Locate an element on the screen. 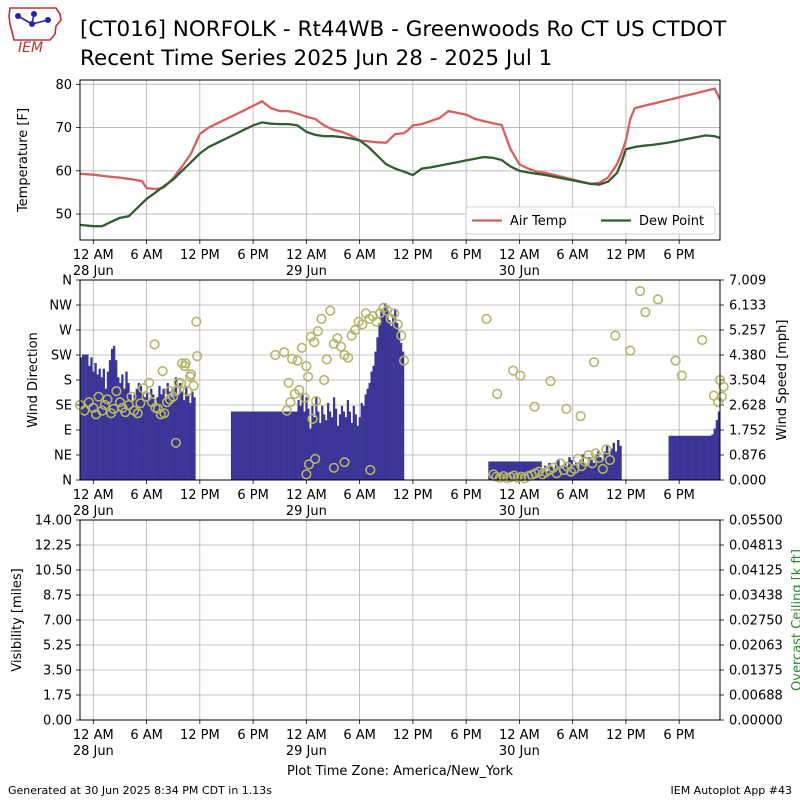  ceiling-tick-label: 0.04125 is located at coordinates (756, 571).